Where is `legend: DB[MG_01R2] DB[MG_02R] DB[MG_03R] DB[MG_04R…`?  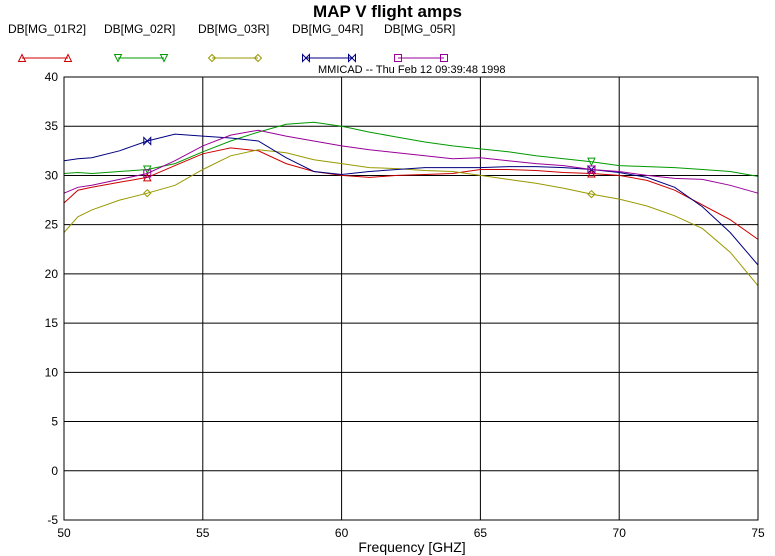
legend: DB[MG_01R2] DB[MG_02R] DB[MG_03R] DB[MG_04R… is located at coordinates (231, 42).